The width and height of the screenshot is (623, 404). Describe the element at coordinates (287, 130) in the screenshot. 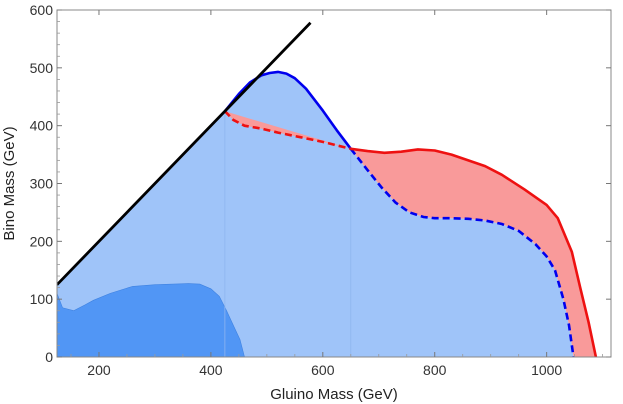

I see `red-boundary-dashed` at that location.